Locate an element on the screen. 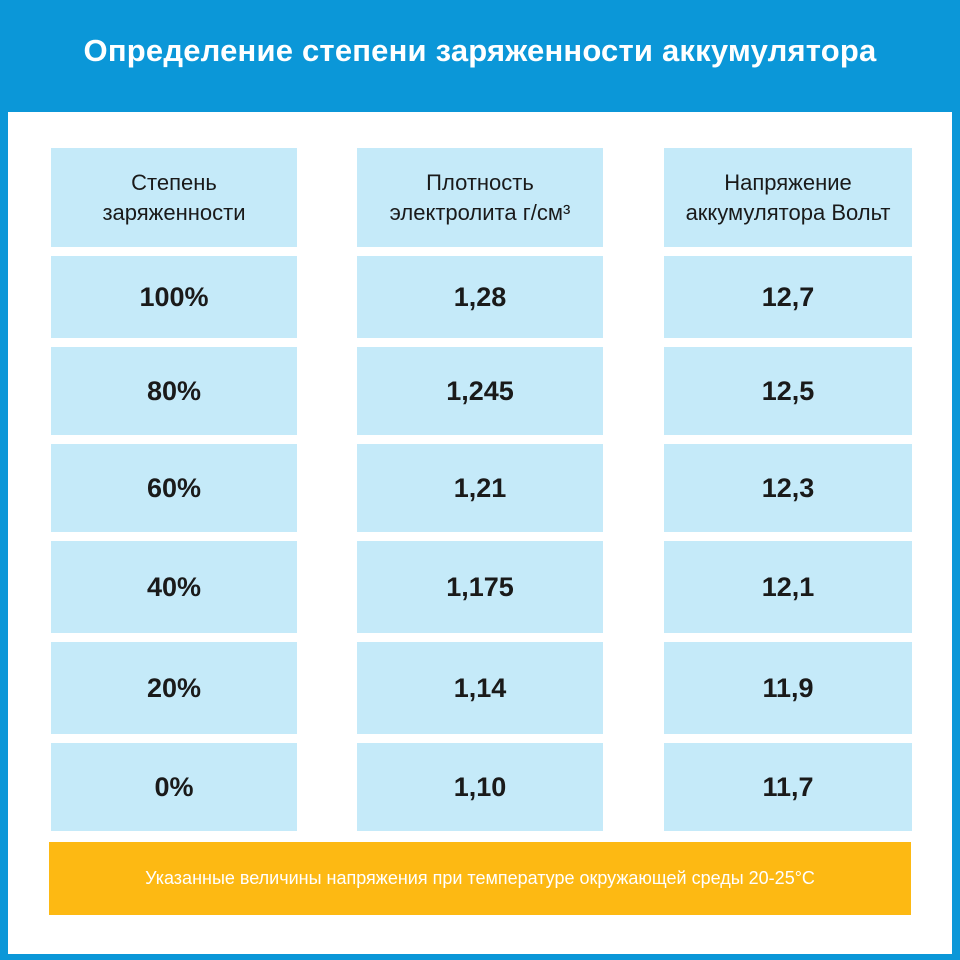  table-cell: 20% is located at coordinates (174, 688).